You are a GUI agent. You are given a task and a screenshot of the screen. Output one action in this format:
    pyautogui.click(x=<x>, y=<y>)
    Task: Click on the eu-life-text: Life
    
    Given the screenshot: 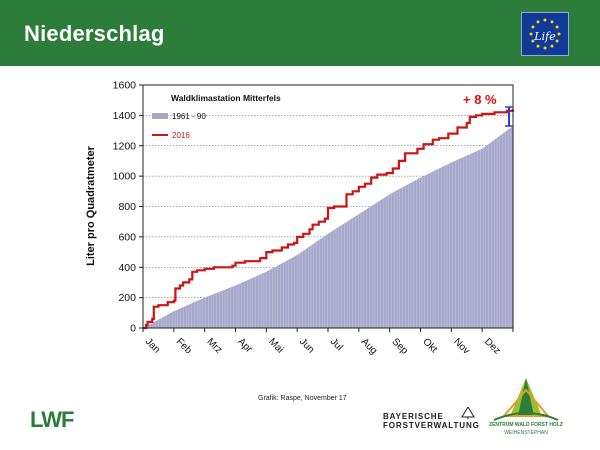 What is the action you would take?
    pyautogui.click(x=544, y=36)
    